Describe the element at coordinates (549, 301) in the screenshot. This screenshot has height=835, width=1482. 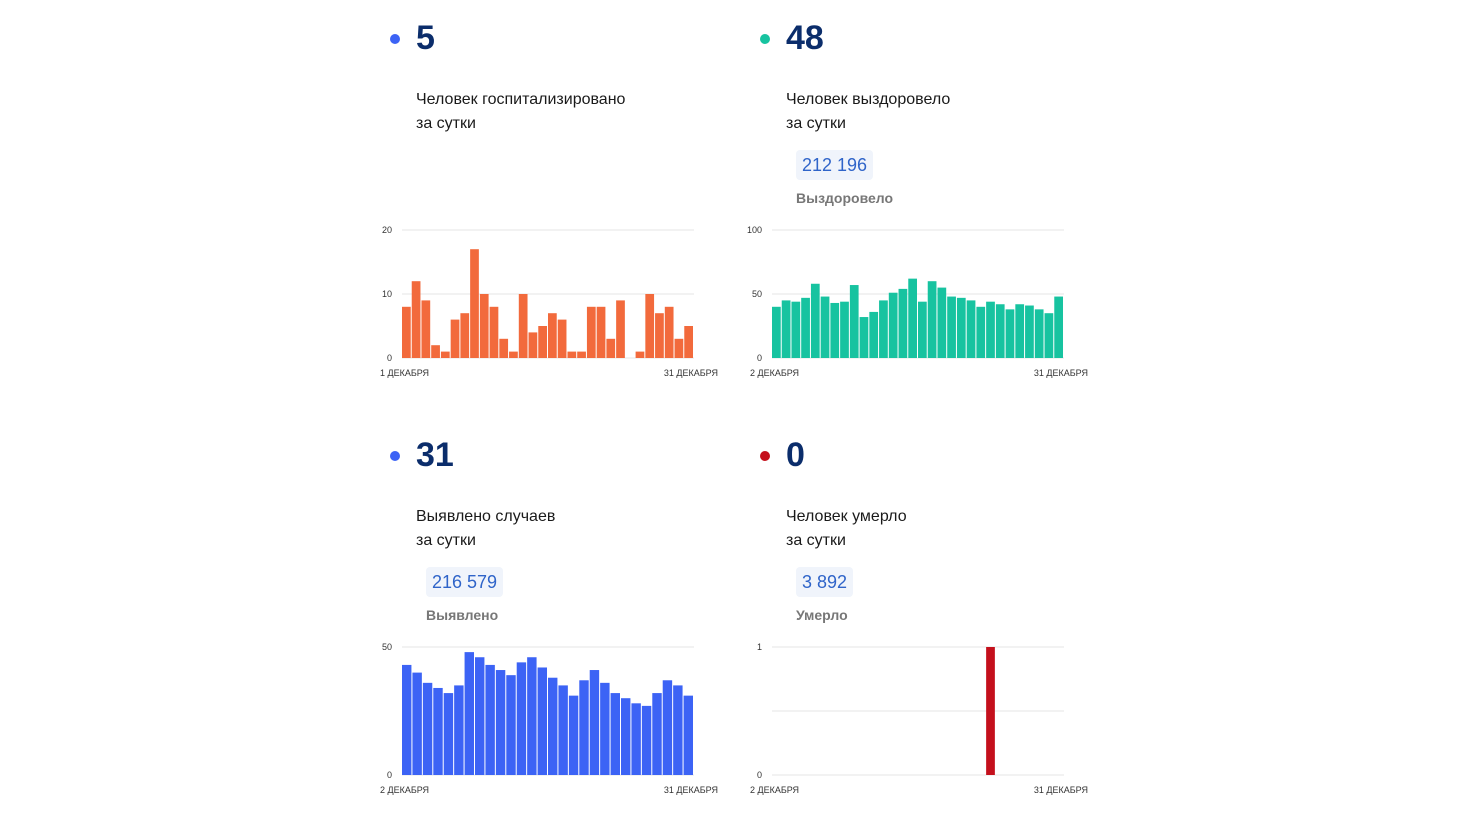
I see `hospitalized-chart: 0 10 20 1 ДЕКАБРЯ 31 ДЕКАБРЯ` at that location.